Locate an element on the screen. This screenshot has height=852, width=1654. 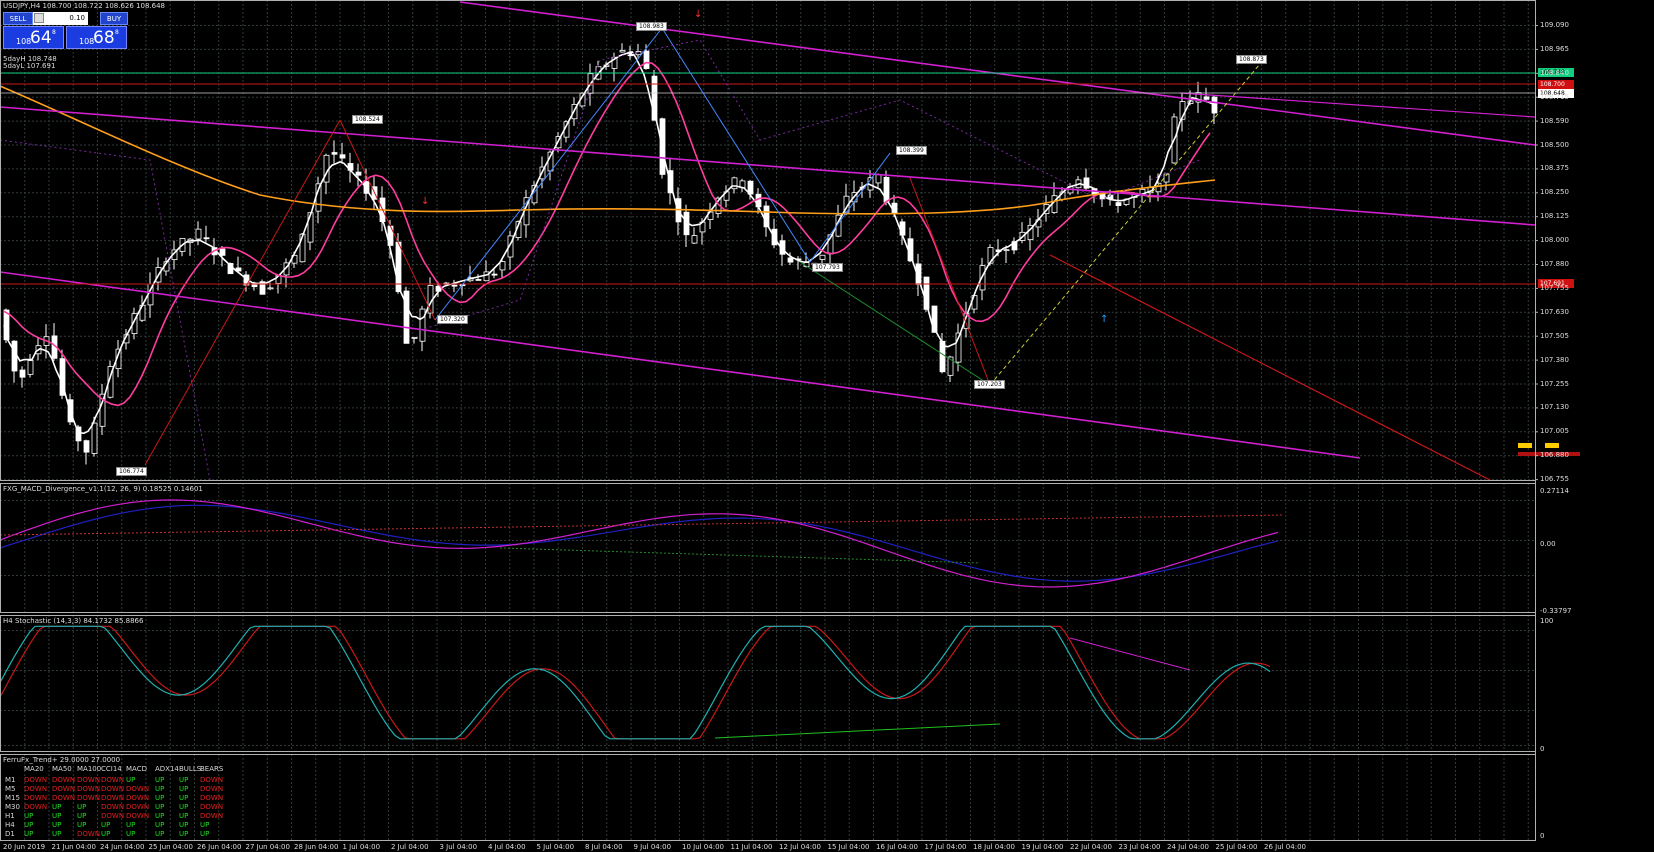
price-label-green: 108.748 is located at coordinates (1556, 72).